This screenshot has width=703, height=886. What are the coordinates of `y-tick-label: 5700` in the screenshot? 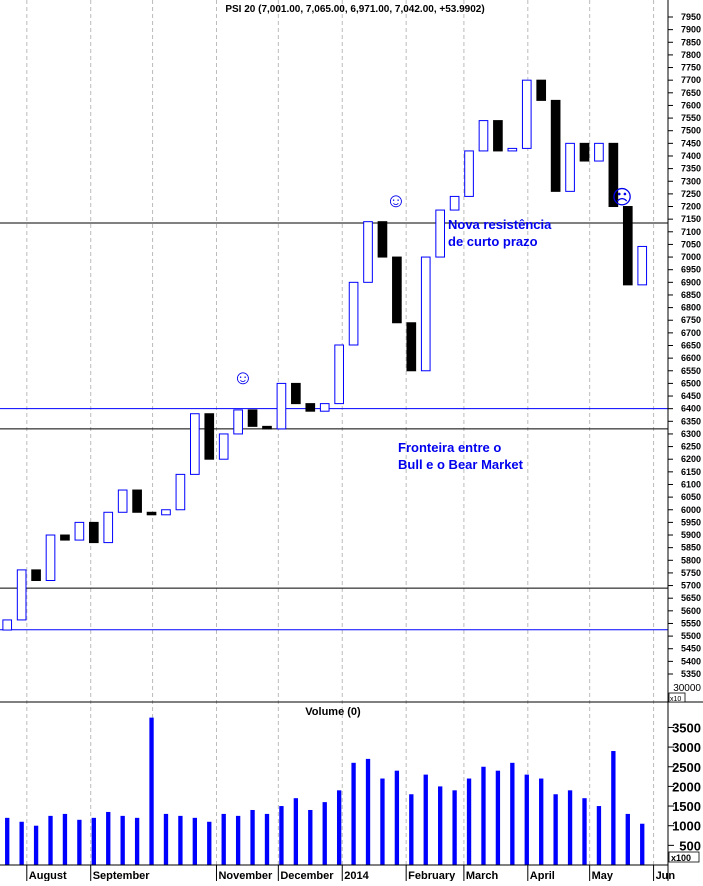 It's located at (691, 586).